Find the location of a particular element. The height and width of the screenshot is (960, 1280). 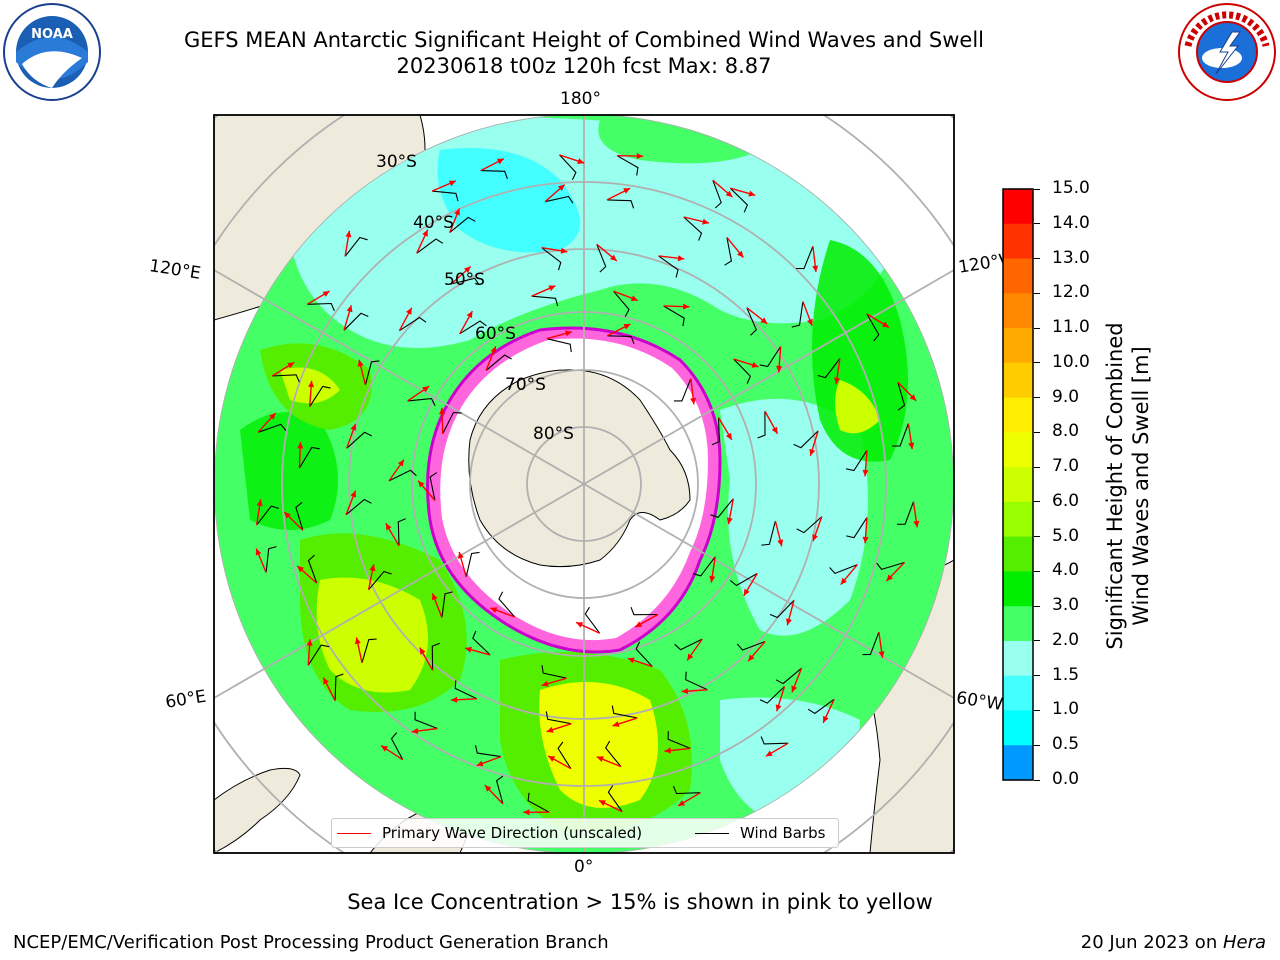

legend-wave-label: Primary Wave Direction (unscaled) is located at coordinates (512, 833).